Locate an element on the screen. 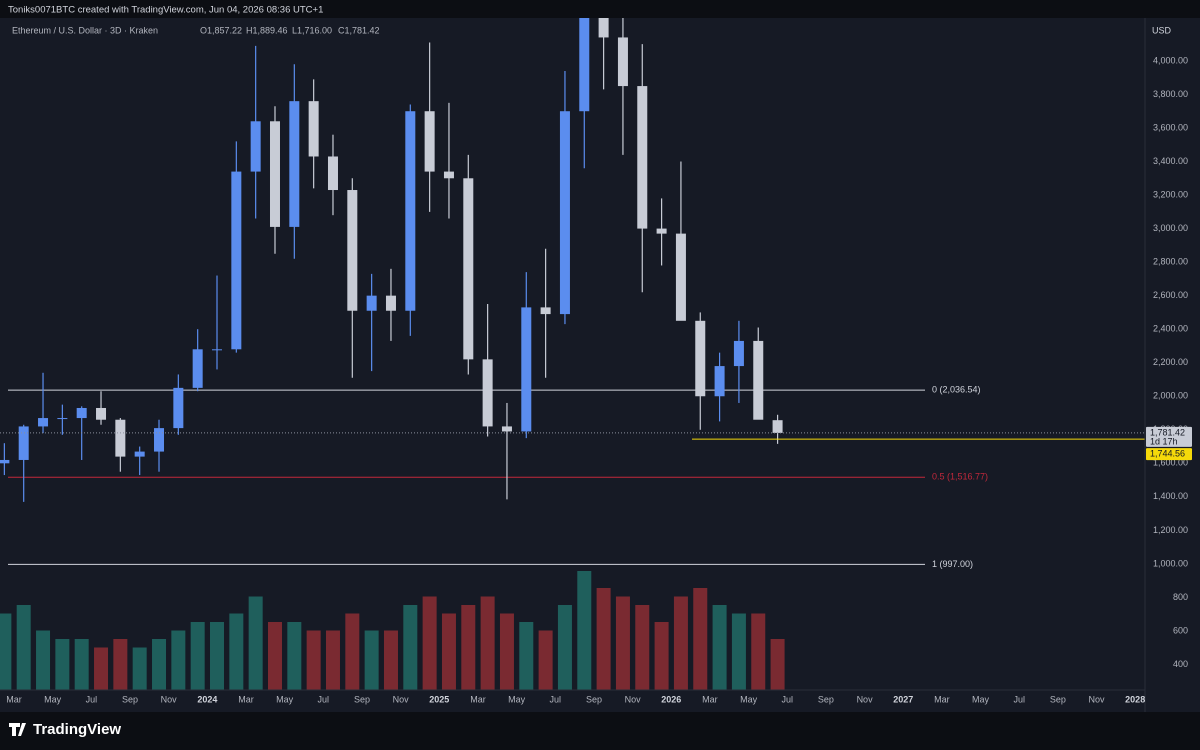 The image size is (1200, 750). logo: TradingView is located at coordinates (77, 729).